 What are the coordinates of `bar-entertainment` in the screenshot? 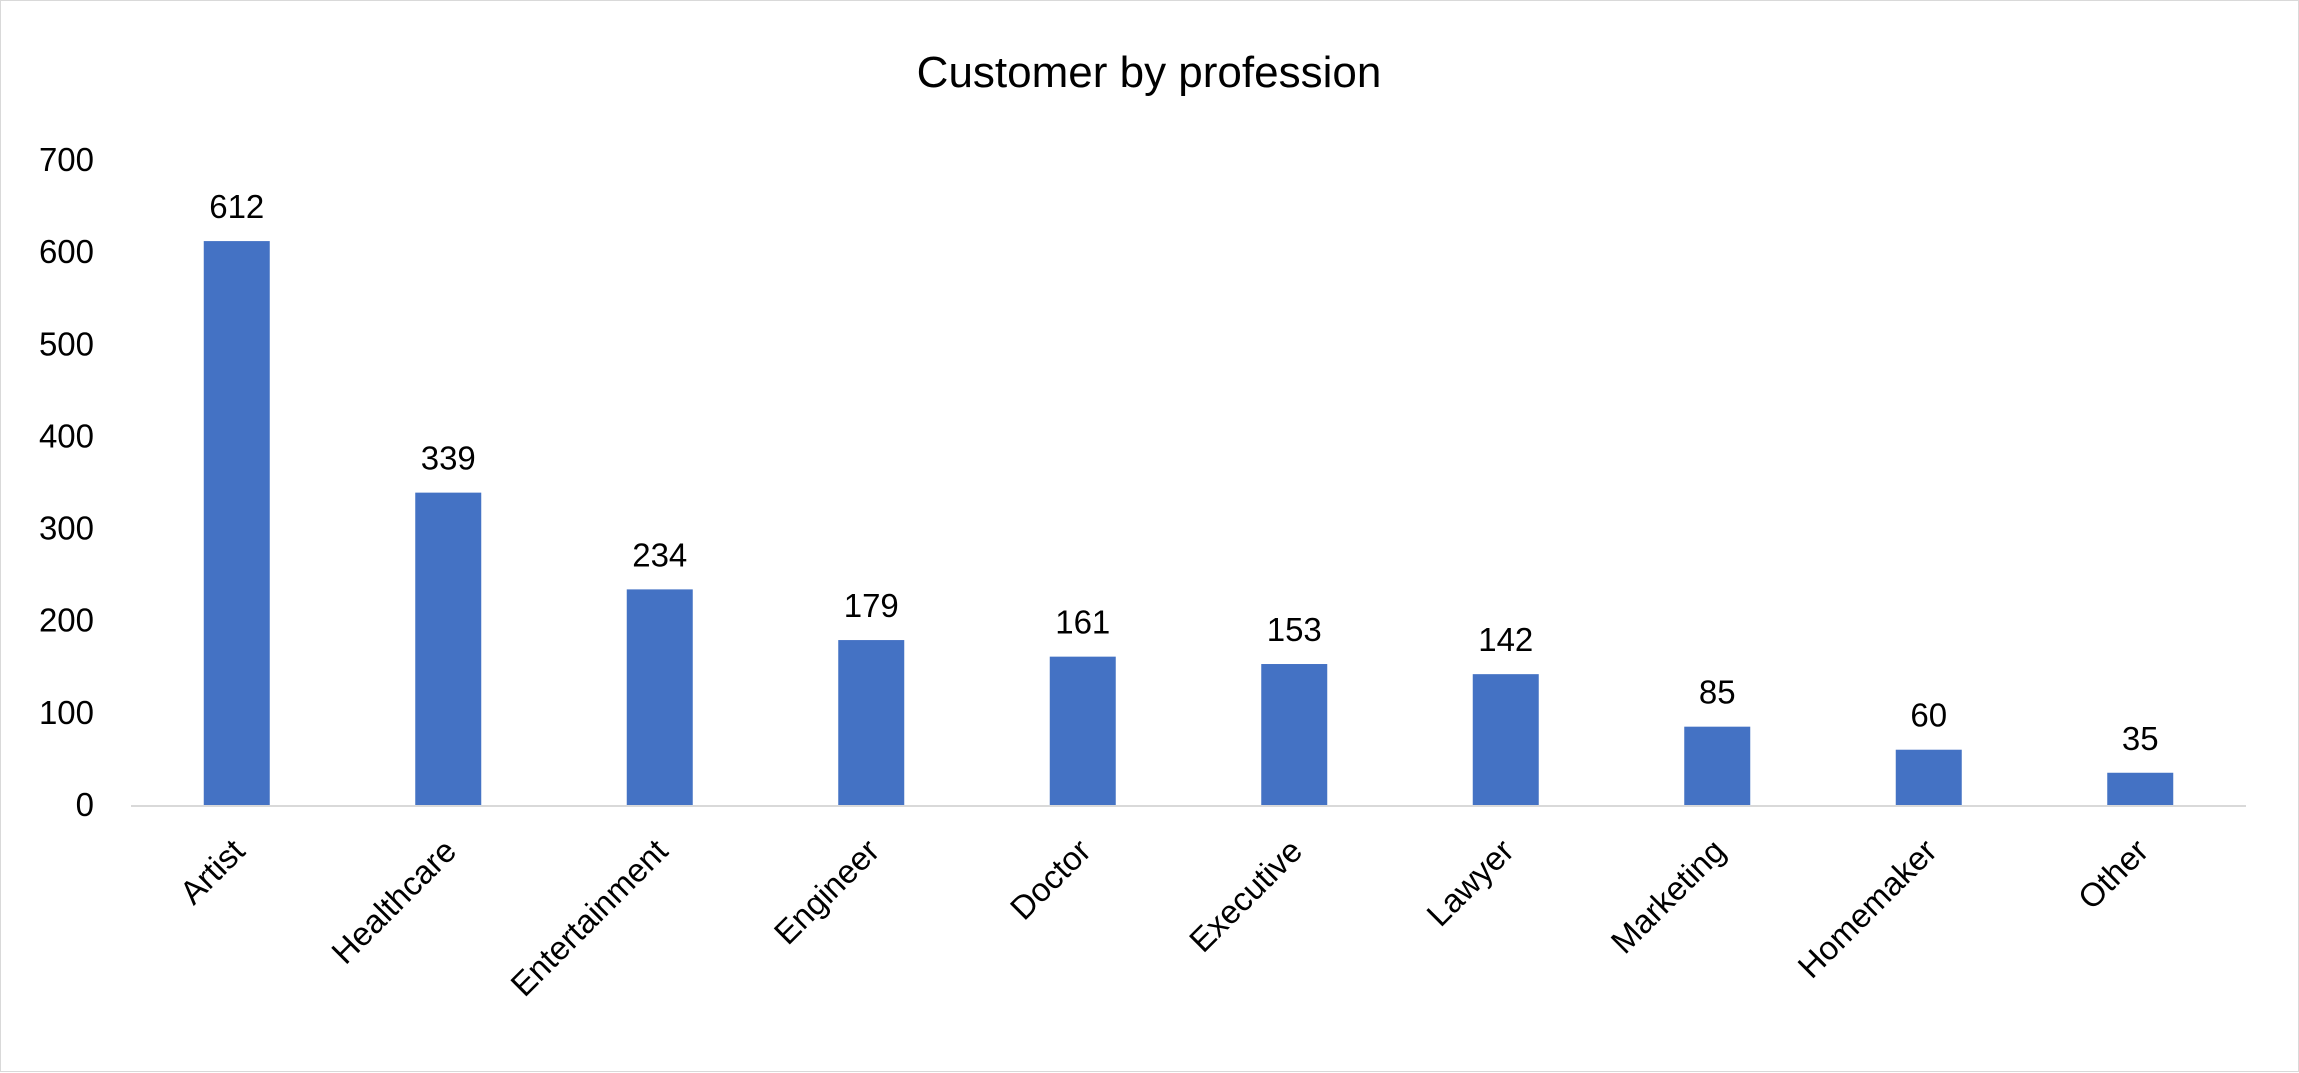 It's located at (659, 697).